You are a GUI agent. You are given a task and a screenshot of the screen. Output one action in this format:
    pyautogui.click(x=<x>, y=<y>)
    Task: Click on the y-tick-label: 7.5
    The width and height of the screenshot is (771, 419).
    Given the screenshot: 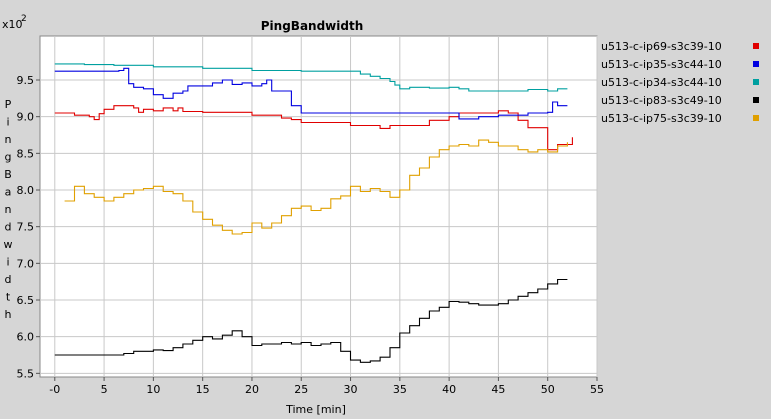 What is the action you would take?
    pyautogui.click(x=26, y=227)
    